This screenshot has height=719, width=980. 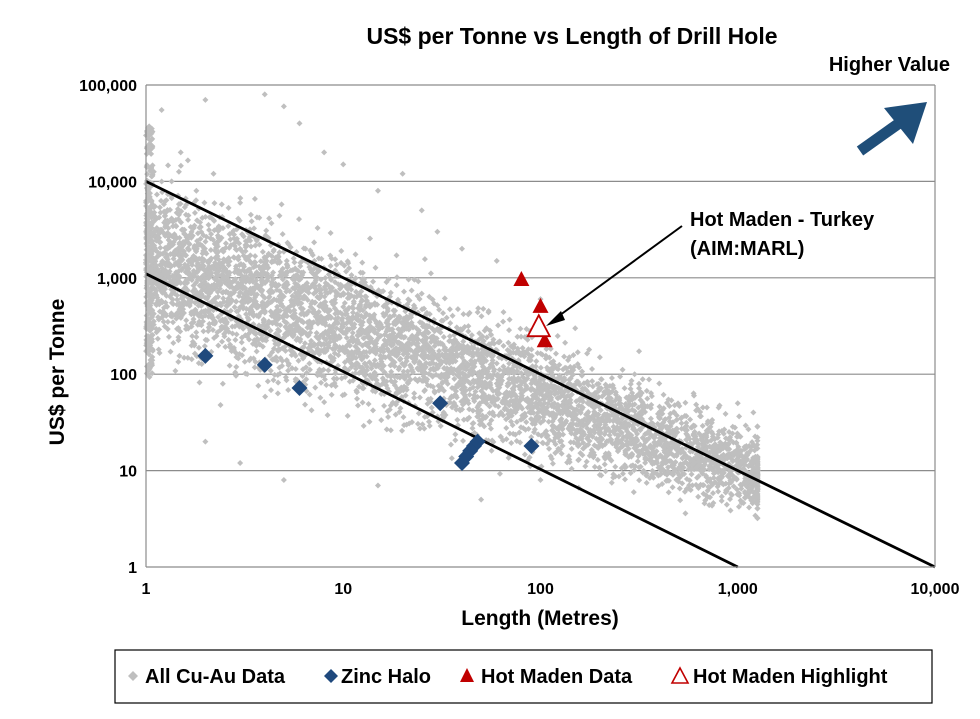 I want to click on cu-au-point-1917, so click(x=452, y=315).